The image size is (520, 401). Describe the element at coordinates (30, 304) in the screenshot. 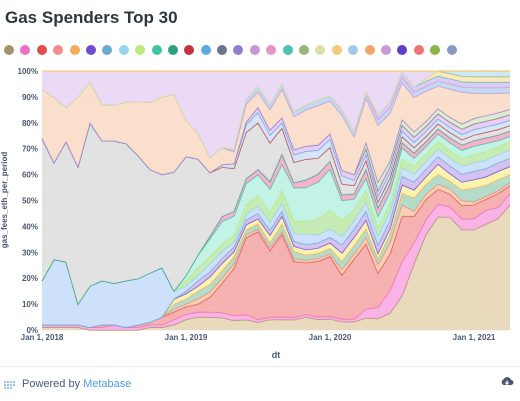

I see `y-tick-label: 10%` at that location.